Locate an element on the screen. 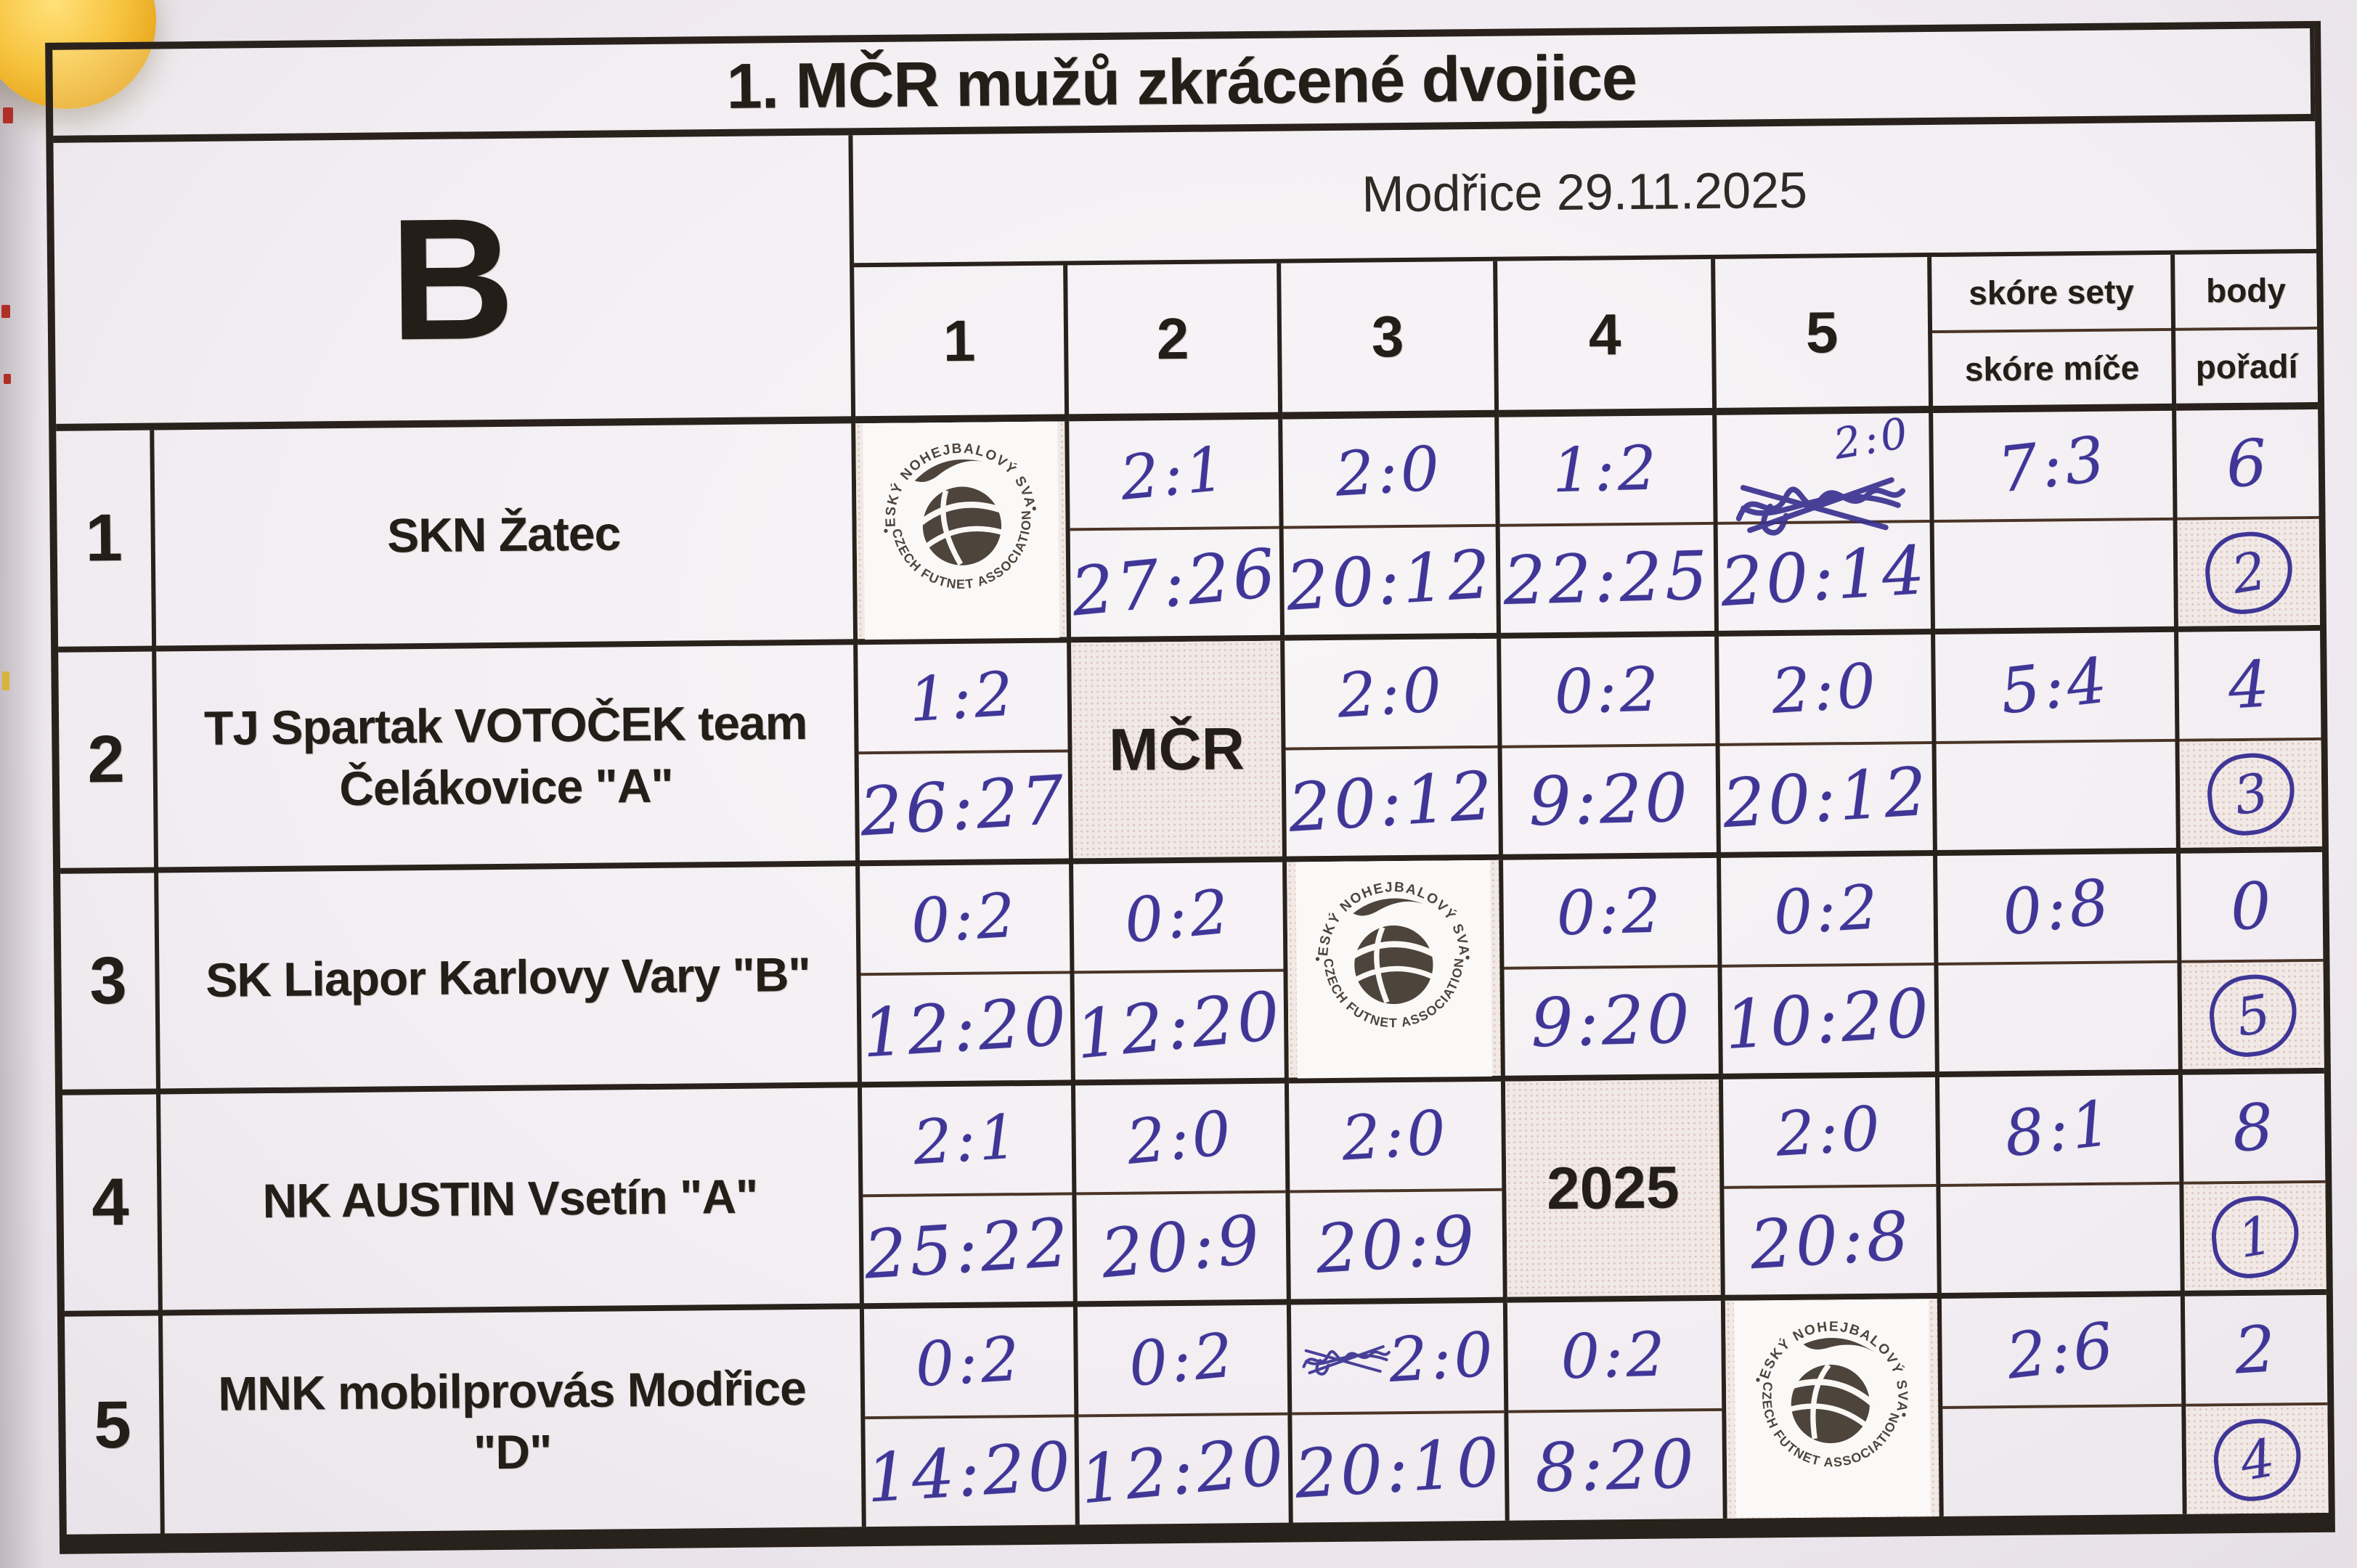  score-total-cell: 8:1 is located at coordinates (2062, 1187).